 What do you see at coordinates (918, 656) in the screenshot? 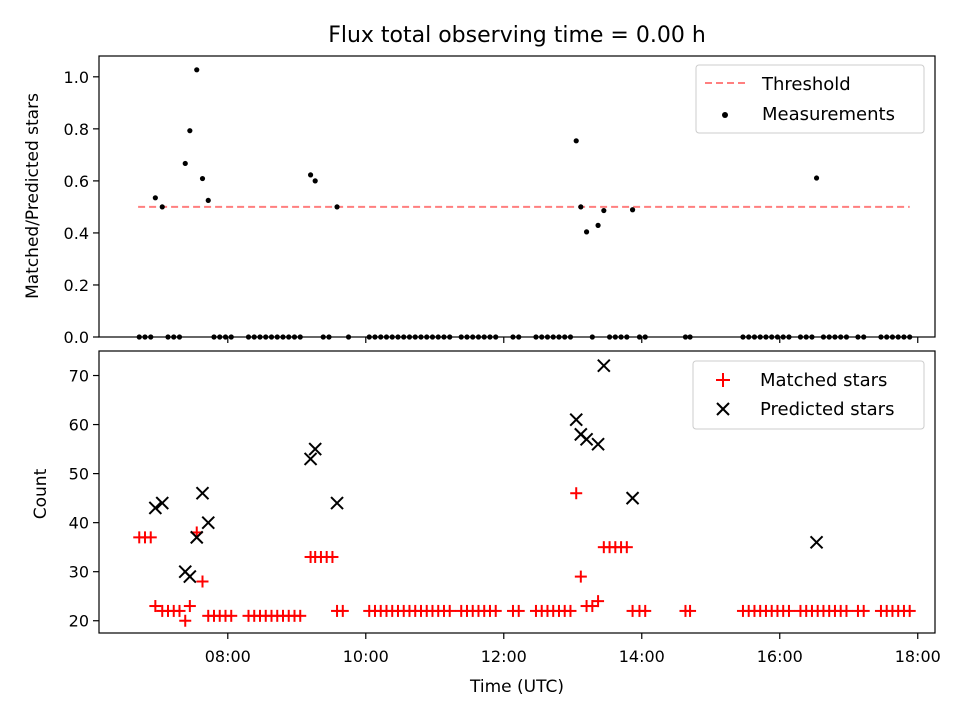
I see `x-tick-label: 18:00` at bounding box center [918, 656].